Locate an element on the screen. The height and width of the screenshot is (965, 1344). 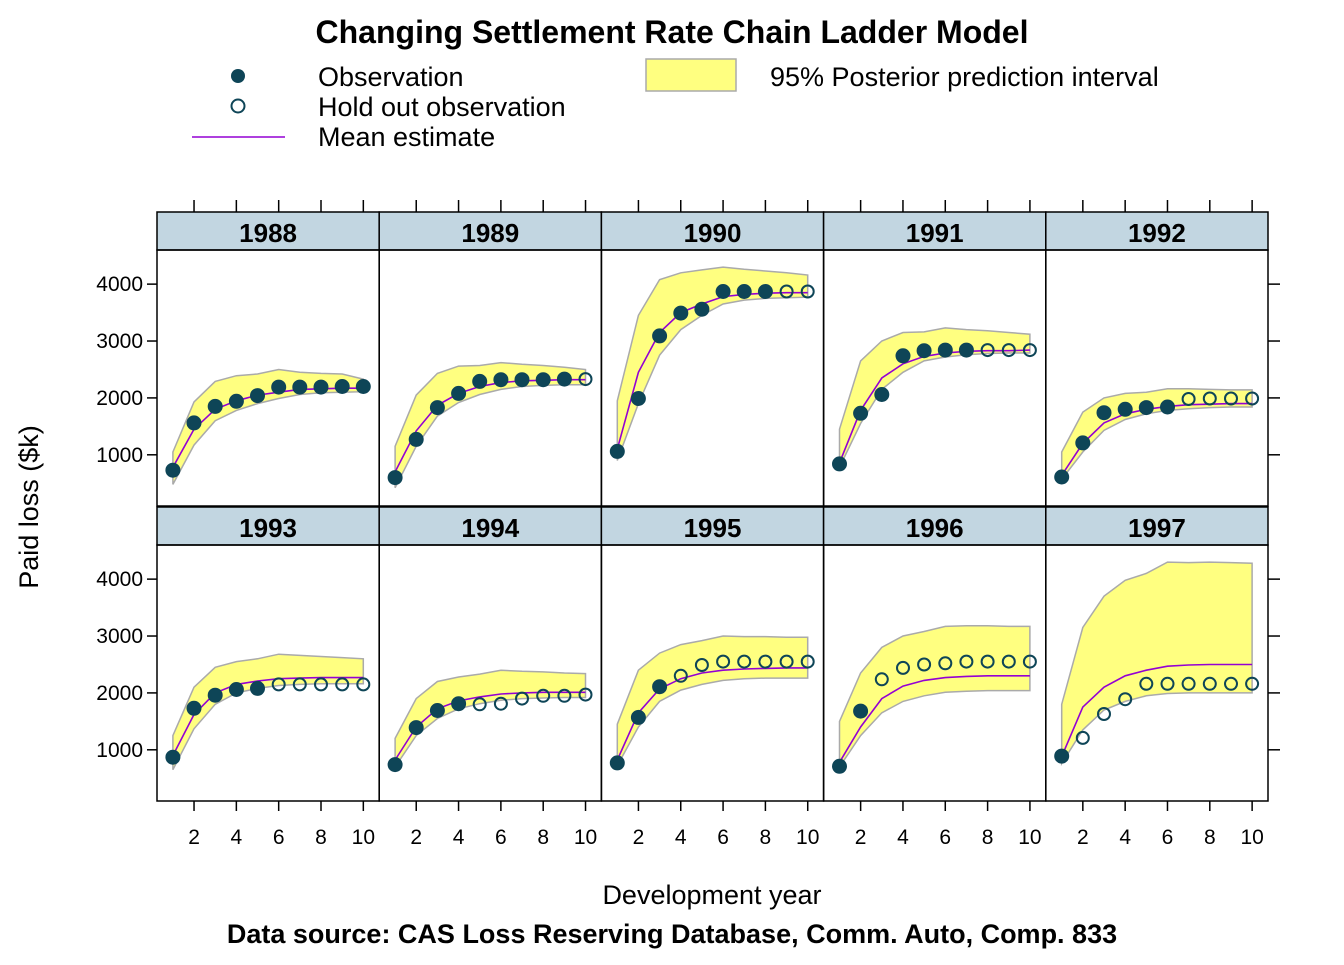
x-tick-label: 6 is located at coordinates (1168, 837).